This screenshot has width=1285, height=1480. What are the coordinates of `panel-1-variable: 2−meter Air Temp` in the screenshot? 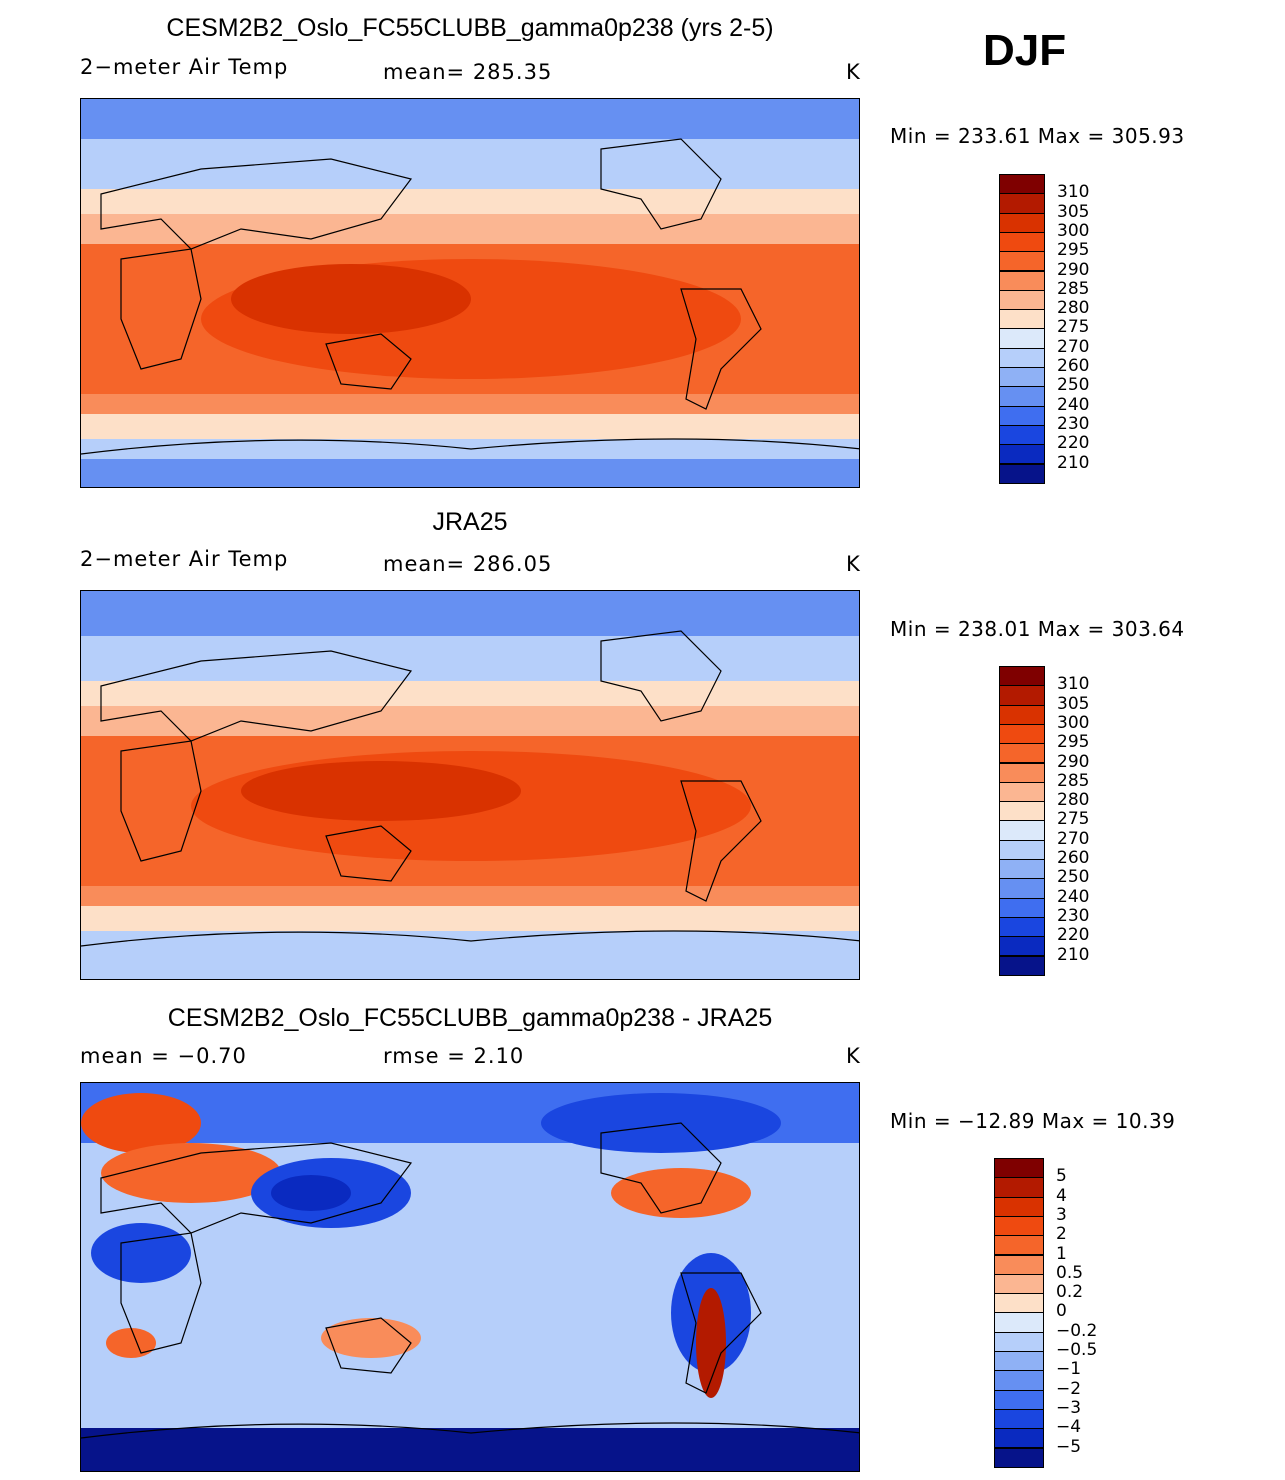 It's located at (184, 67).